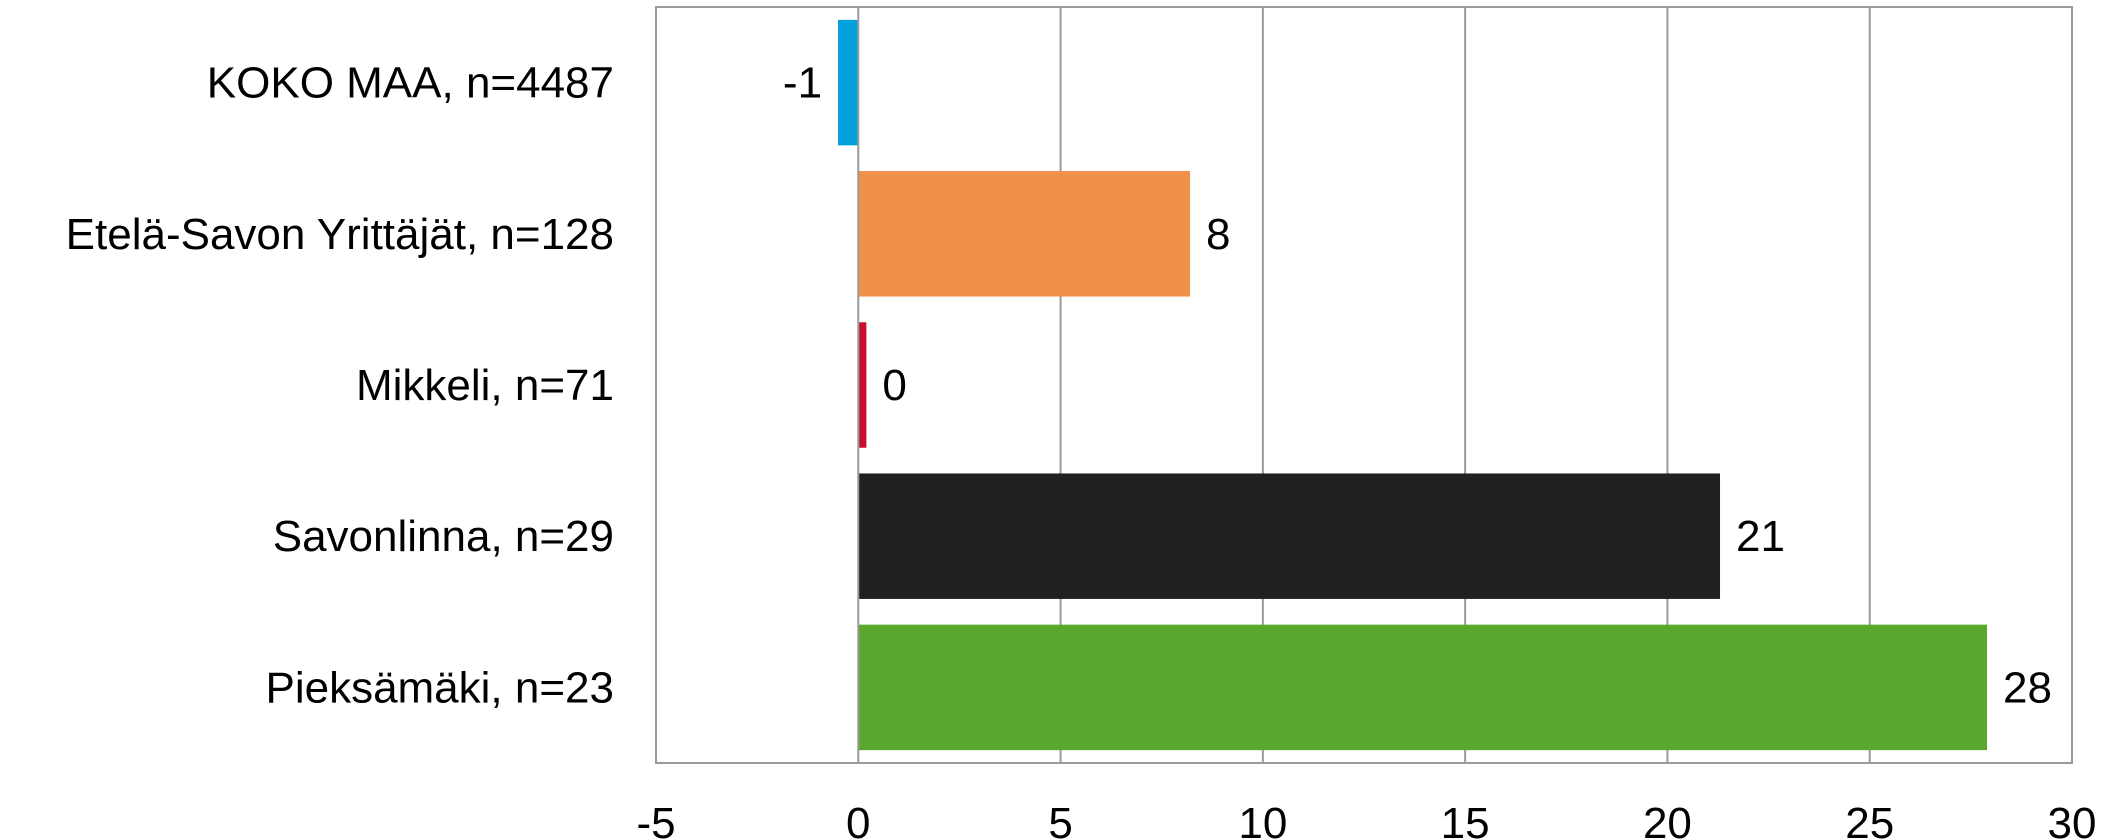 The width and height of the screenshot is (2123, 839). I want to click on x-tick-label: 15, so click(1465, 819).